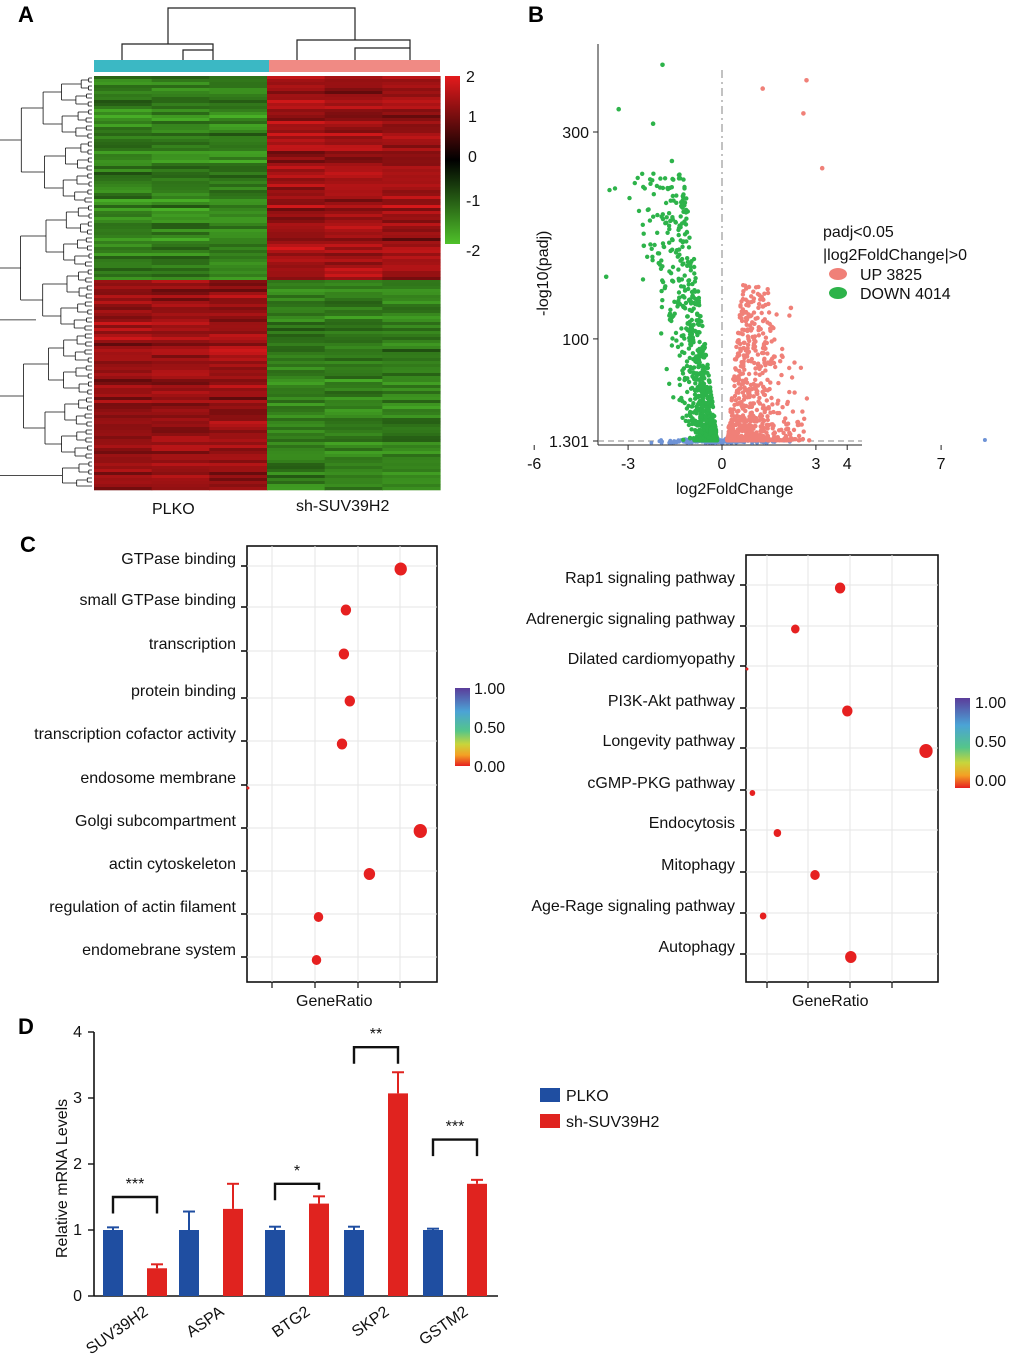 The image size is (1020, 1364). I want to click on volcano-x-label: log2FoldChange, so click(735, 489).